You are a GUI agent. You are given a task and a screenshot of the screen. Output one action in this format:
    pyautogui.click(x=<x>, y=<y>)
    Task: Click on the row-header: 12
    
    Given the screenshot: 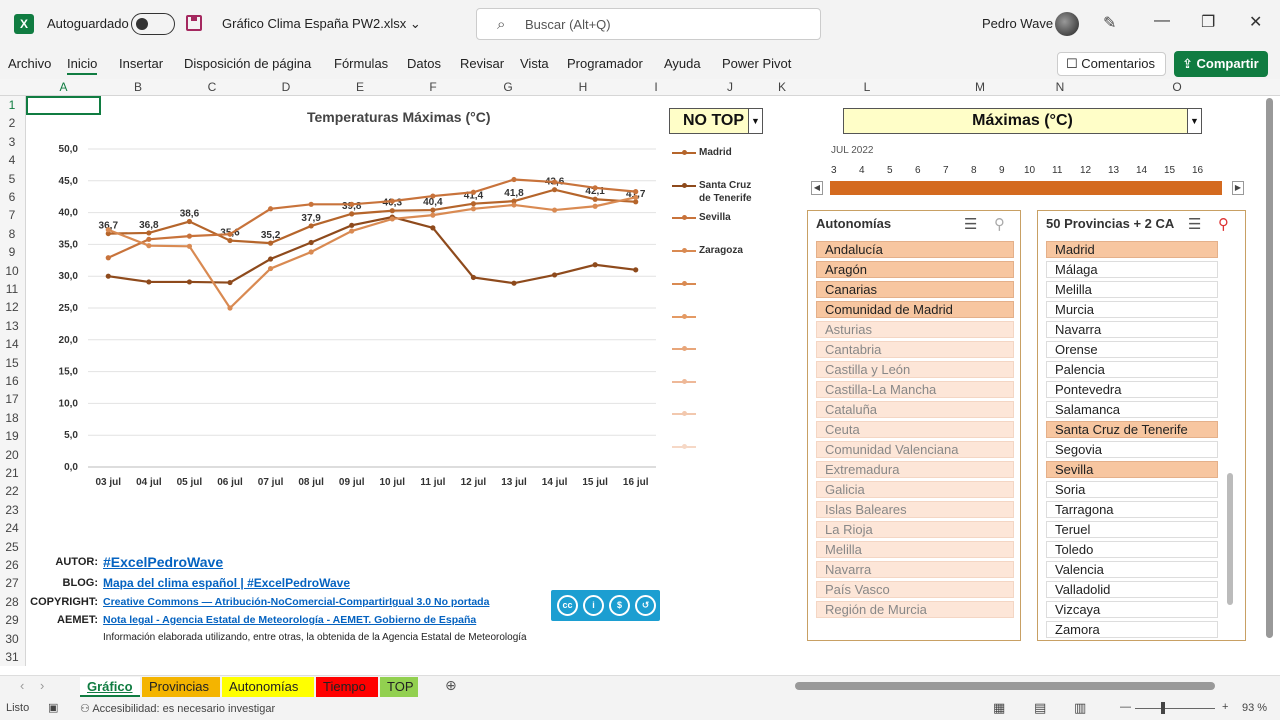 What is the action you would take?
    pyautogui.click(x=12, y=307)
    